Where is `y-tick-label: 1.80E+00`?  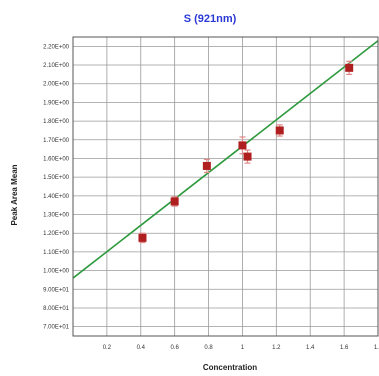 y-tick-label: 1.80E+00 is located at coordinates (56, 122).